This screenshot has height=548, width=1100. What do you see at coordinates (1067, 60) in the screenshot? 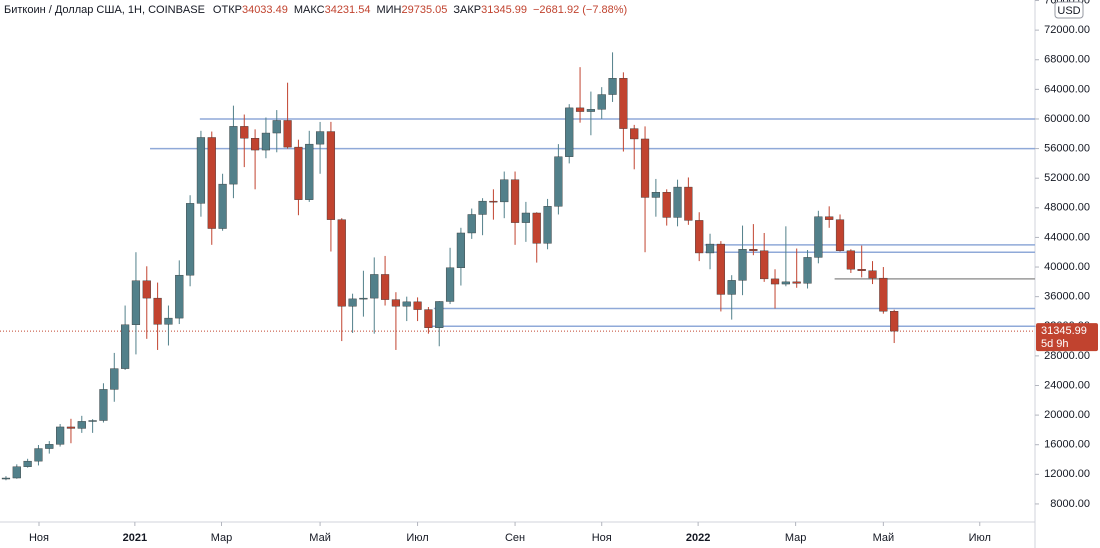
I see `y-tick-label: 68000.00` at bounding box center [1067, 60].